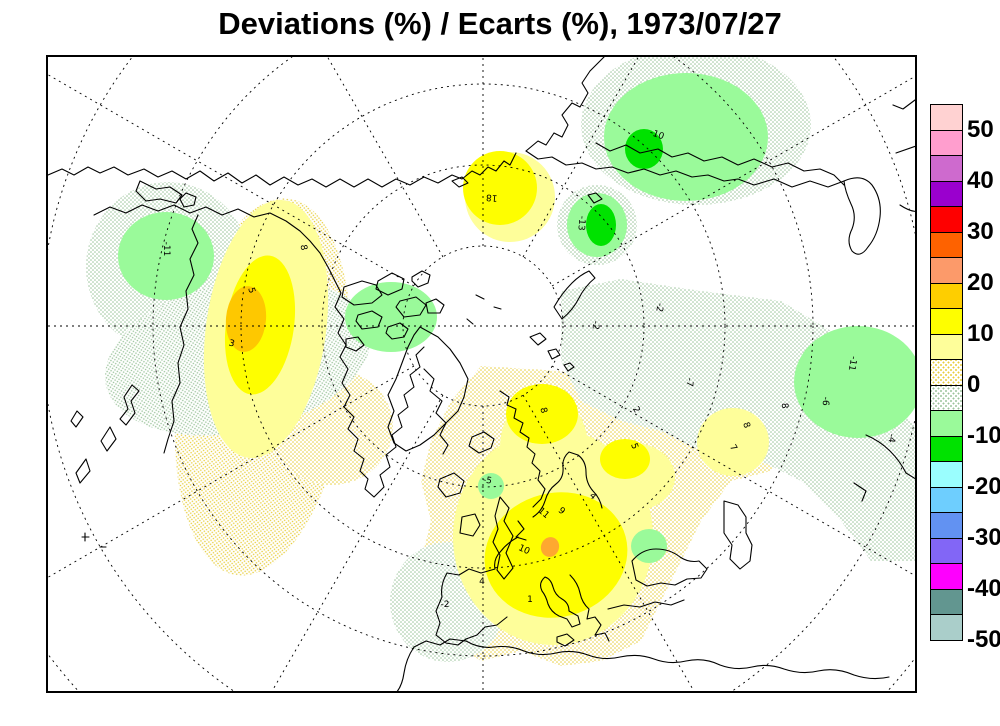  I want to click on region-arctic-disc-yellow, so click(500, 188).